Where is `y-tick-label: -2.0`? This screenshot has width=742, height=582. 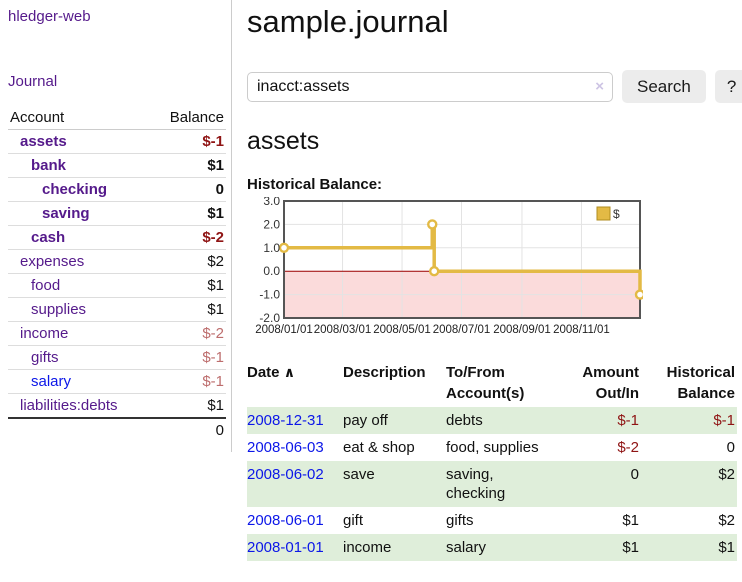 y-tick-label: -2.0 is located at coordinates (269, 318).